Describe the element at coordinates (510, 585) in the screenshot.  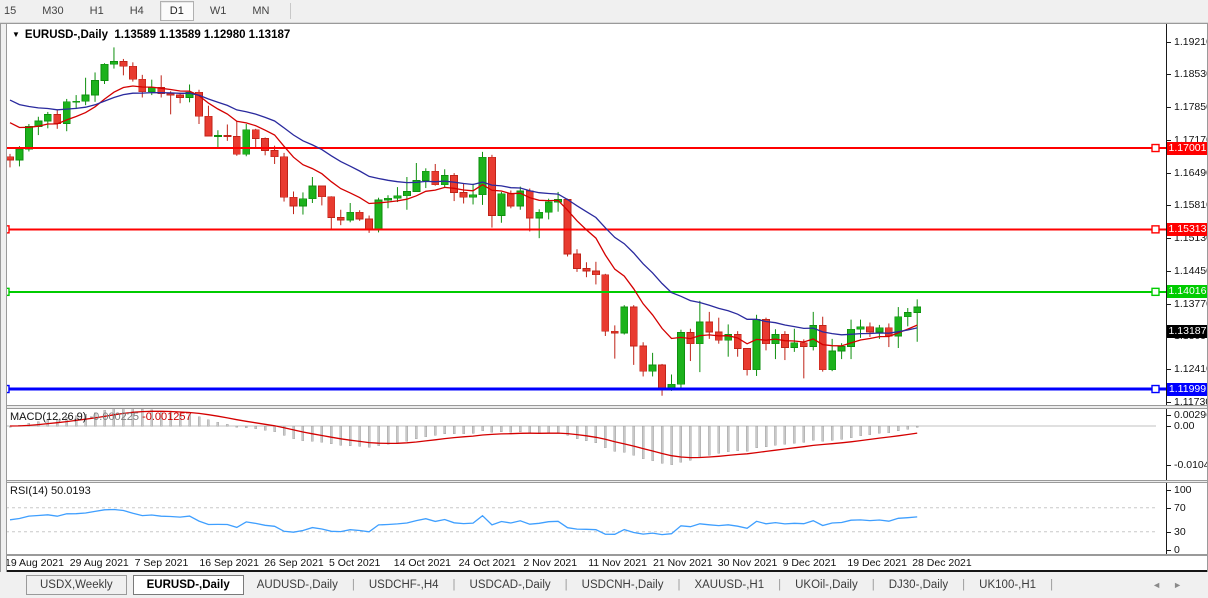
I see `tab-usdcad-: USDCAD-,Daily` at that location.